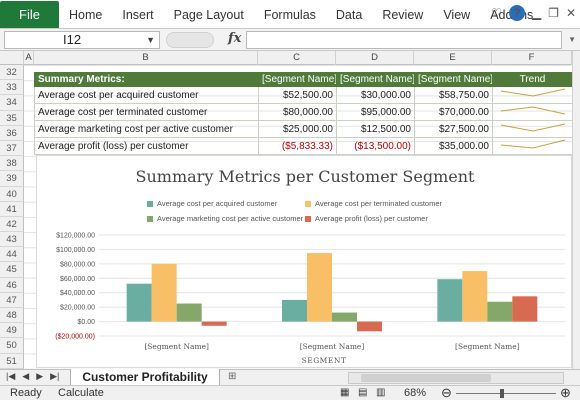  Describe the element at coordinates (29, 58) in the screenshot. I see `column-header: A` at that location.